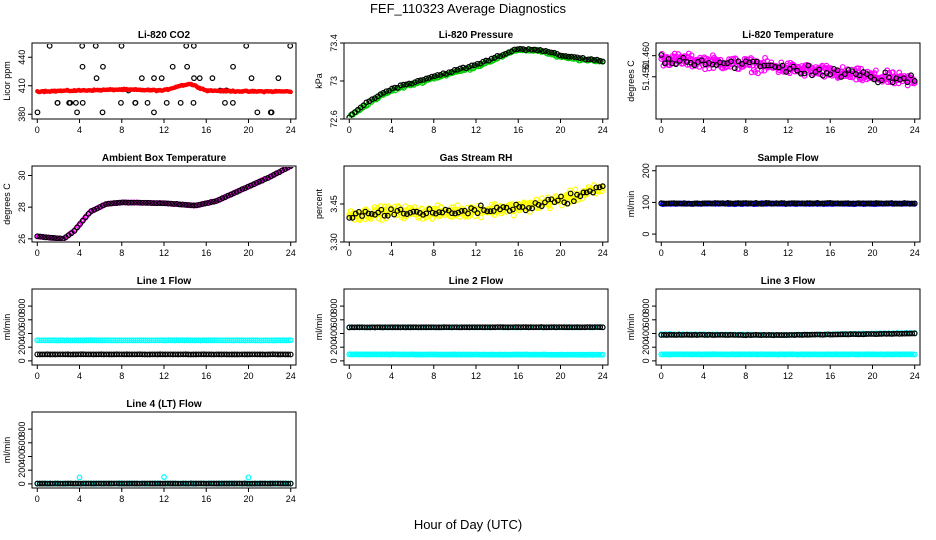 Image resolution: width=936 pixels, height=540 pixels. I want to click on panel-title: Li-820 CO2, so click(164, 35).